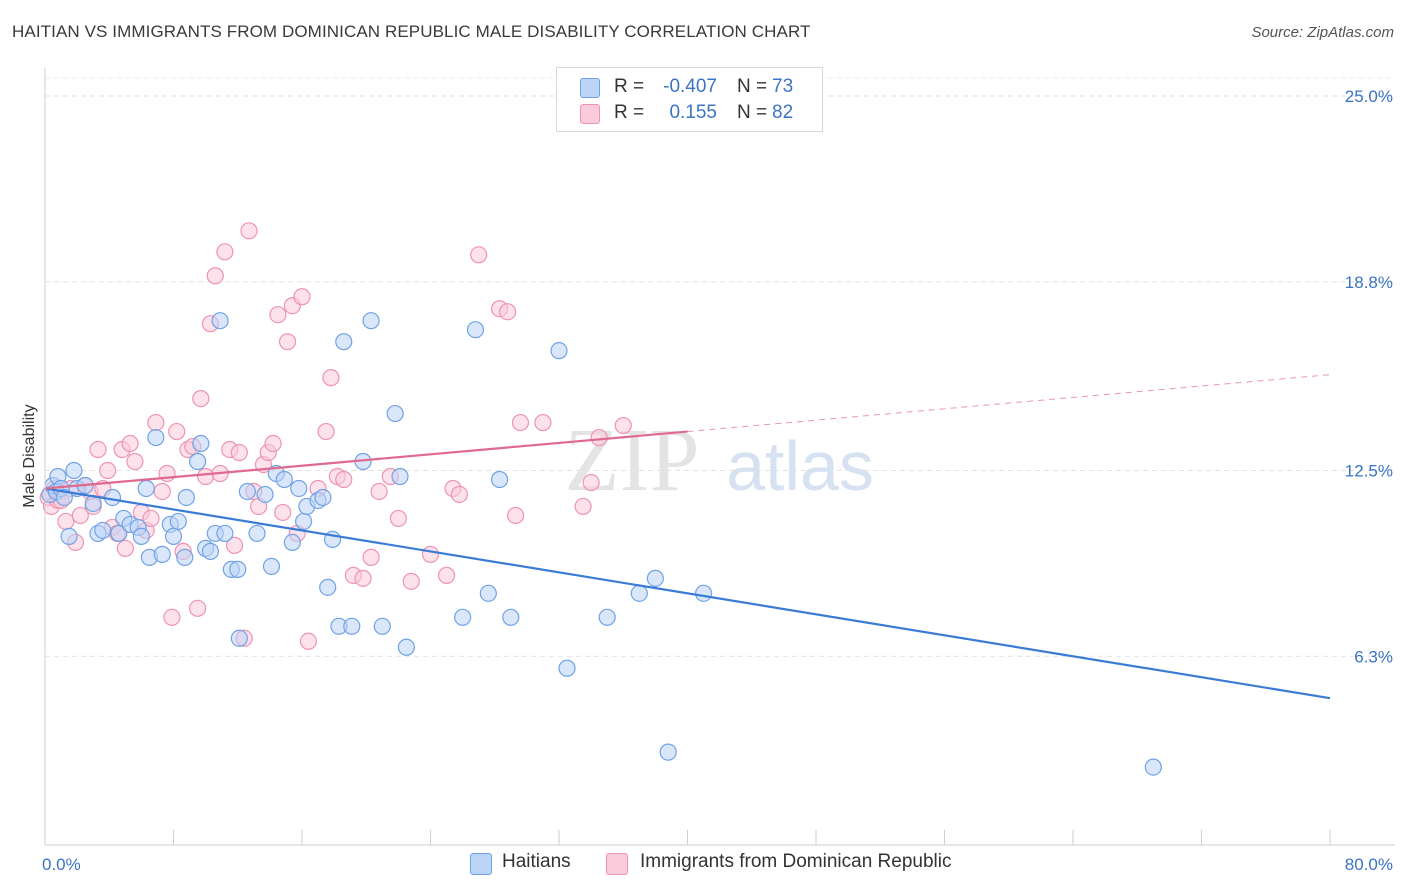  What do you see at coordinates (632, 460) in the screenshot?
I see `watermark-zip: ZIP` at bounding box center [632, 460].